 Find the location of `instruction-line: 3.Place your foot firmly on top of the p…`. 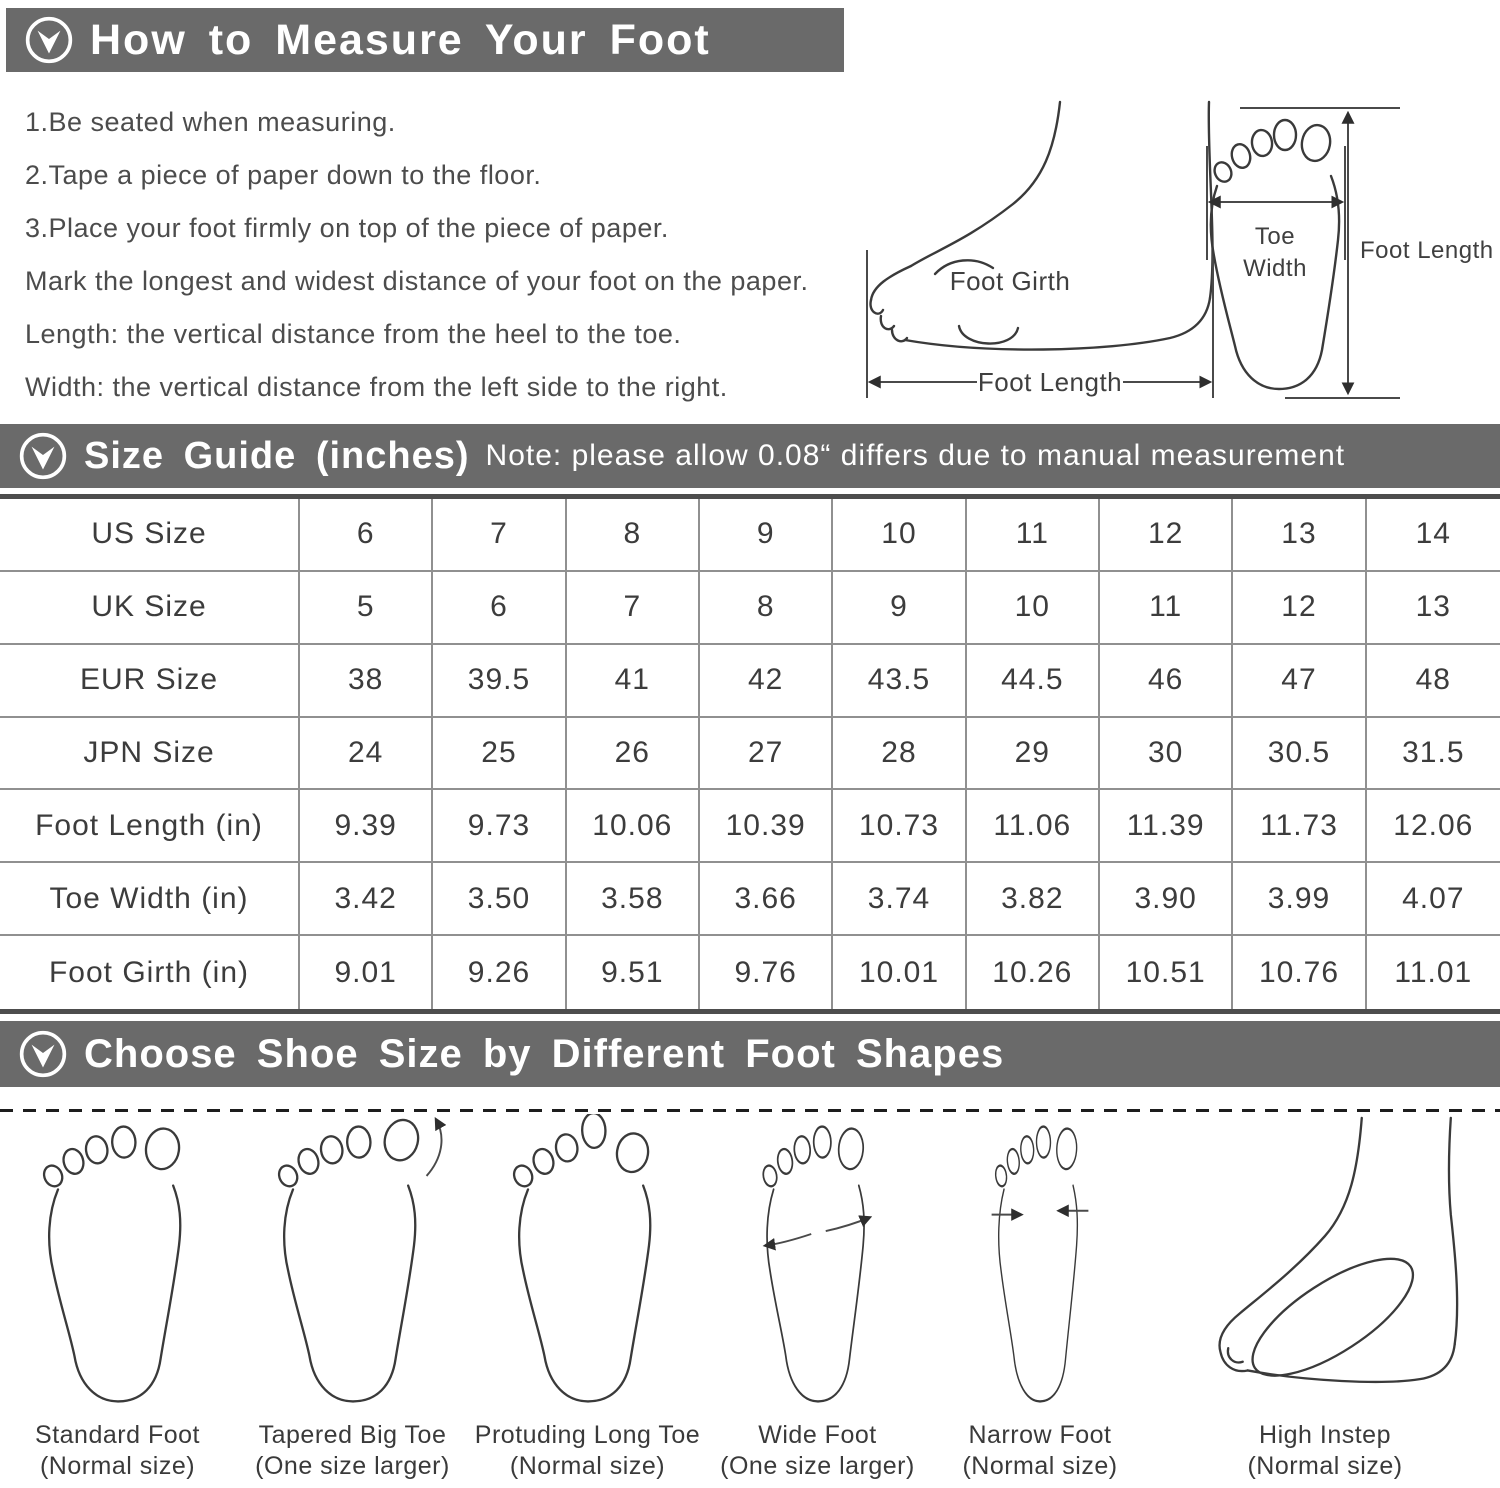

instruction-line: 3.Place your foot firmly on top of the p… is located at coordinates (347, 228).